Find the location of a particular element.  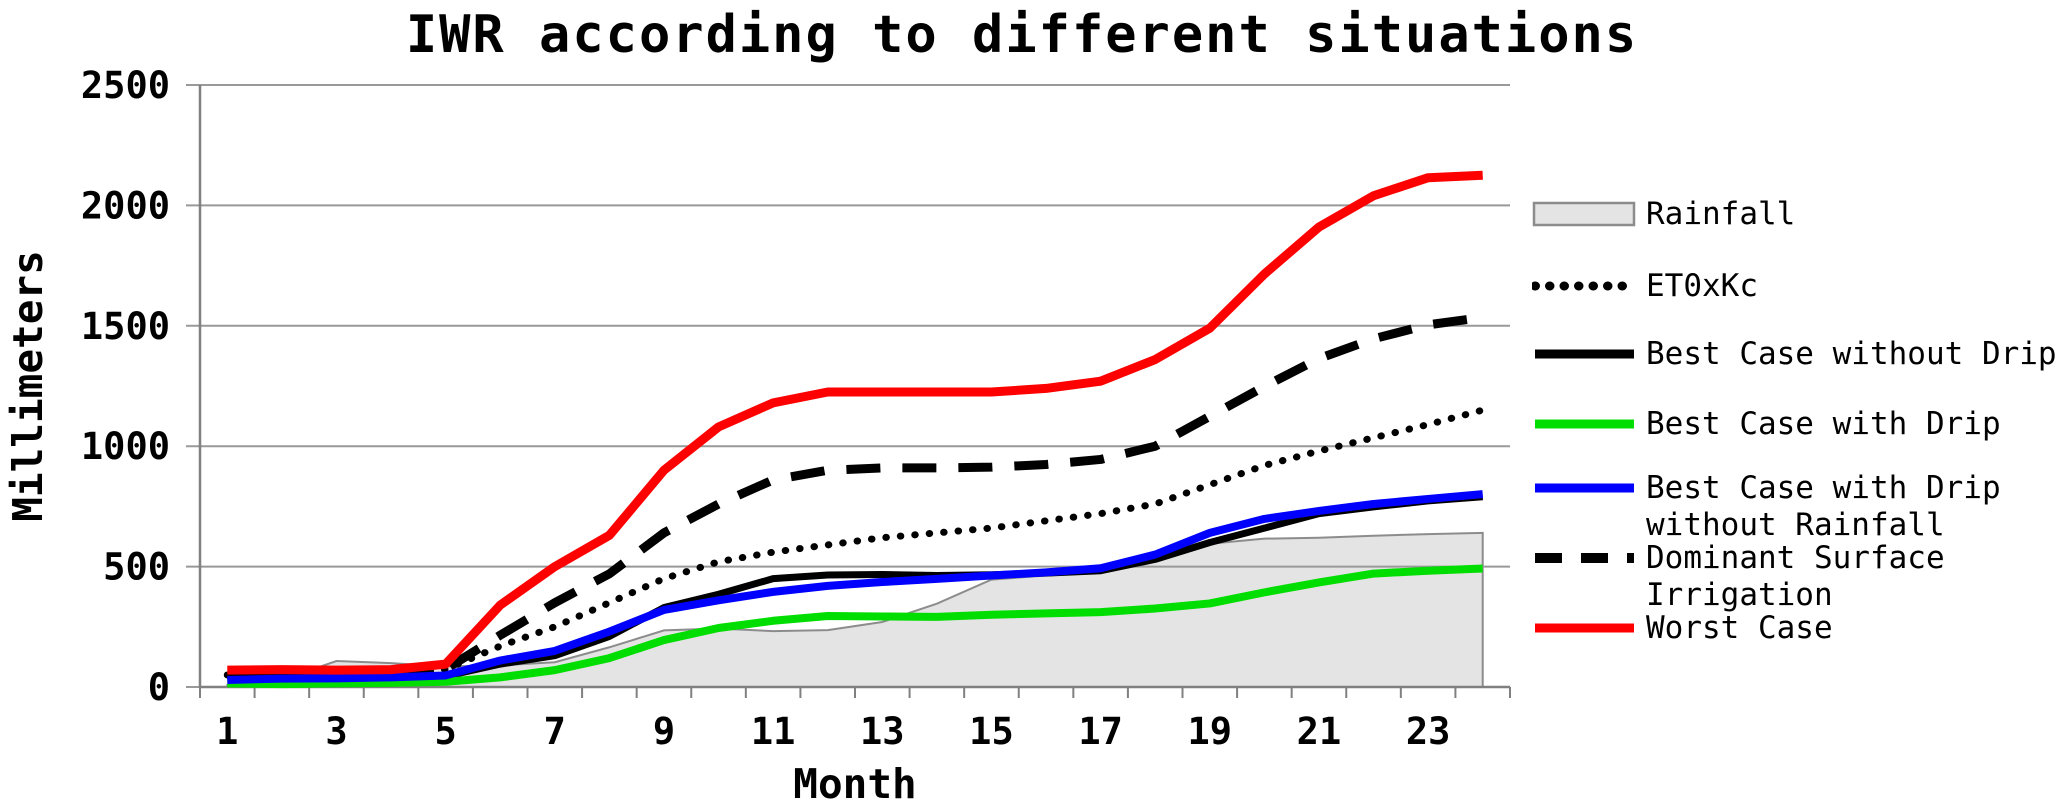

series-best-case-with-drip-without-rainfall is located at coordinates (855, 587).